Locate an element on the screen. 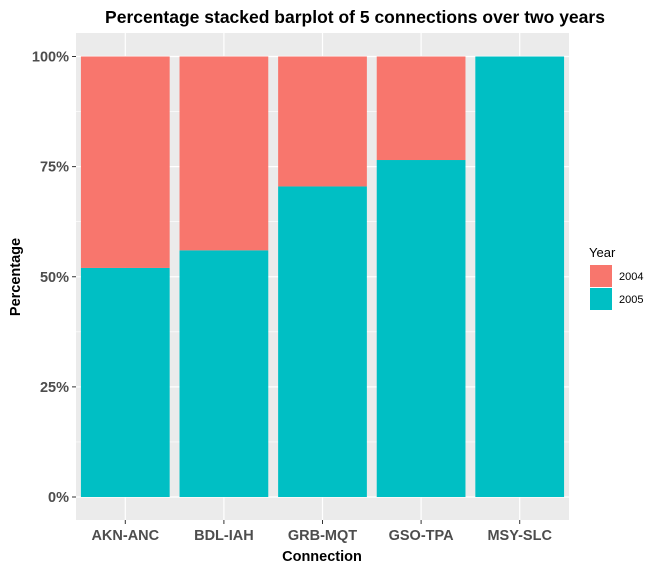  x-tick-label: AKN-ANC is located at coordinates (125, 536).